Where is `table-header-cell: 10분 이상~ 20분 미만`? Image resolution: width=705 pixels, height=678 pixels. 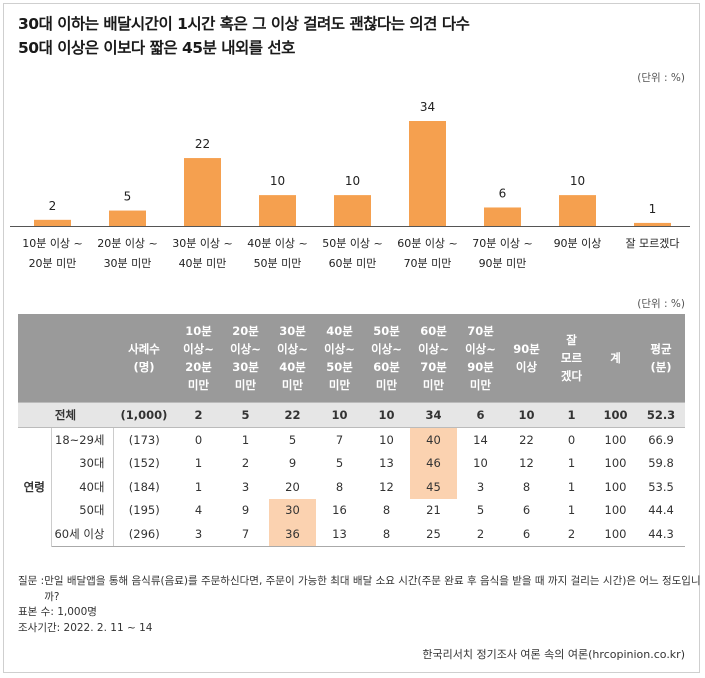 table-header-cell: 10분 이상~ 20분 미만 is located at coordinates (198, 358).